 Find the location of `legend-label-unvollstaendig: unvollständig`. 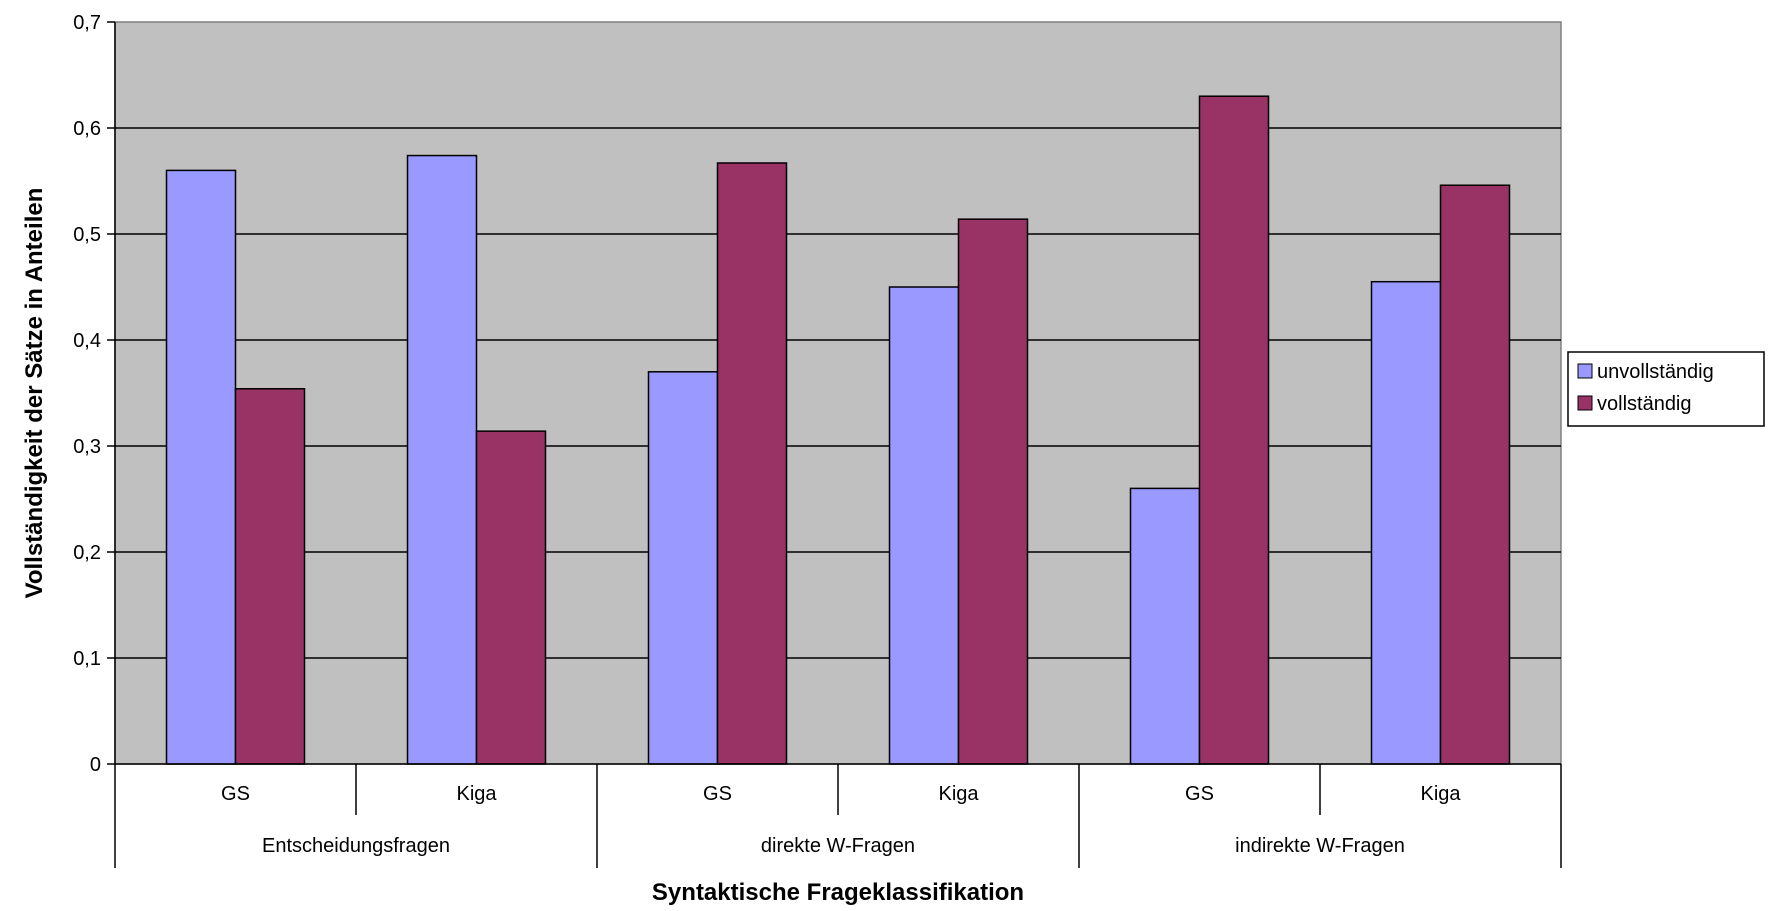

legend-label-unvollstaendig: unvollständig is located at coordinates (1655, 372).